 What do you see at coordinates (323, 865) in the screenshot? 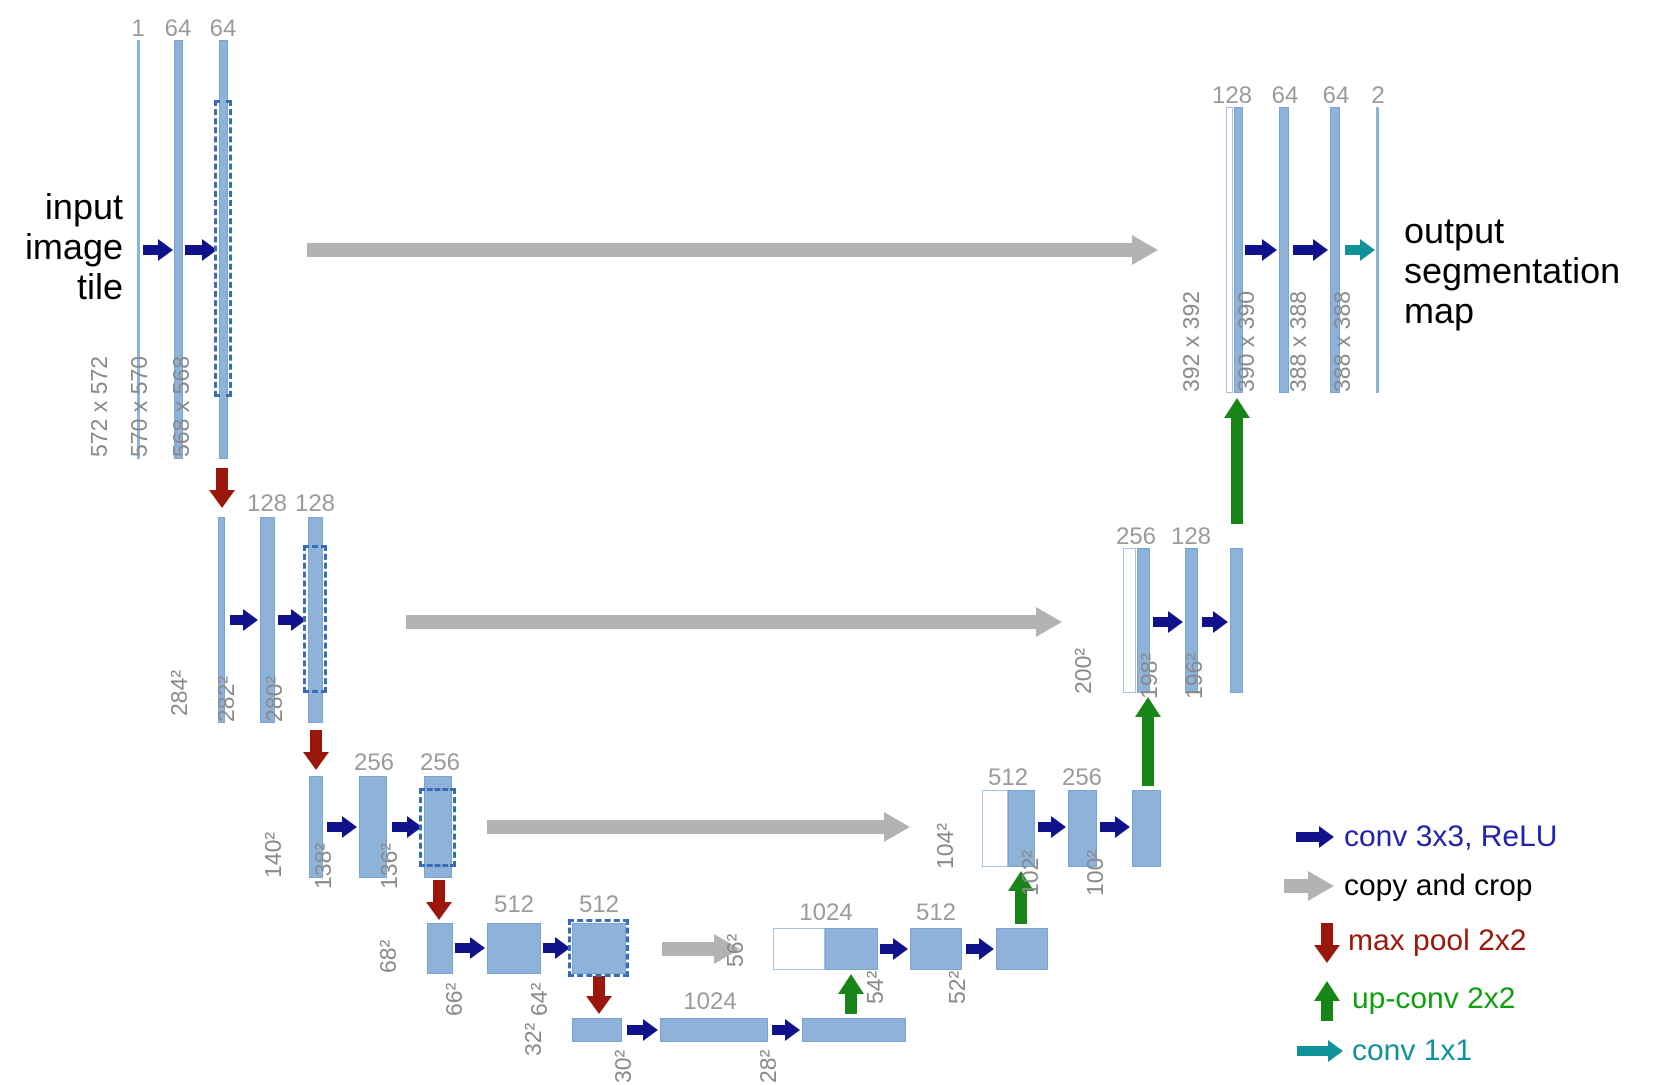
I see `dimension-label: 138²` at bounding box center [323, 865].